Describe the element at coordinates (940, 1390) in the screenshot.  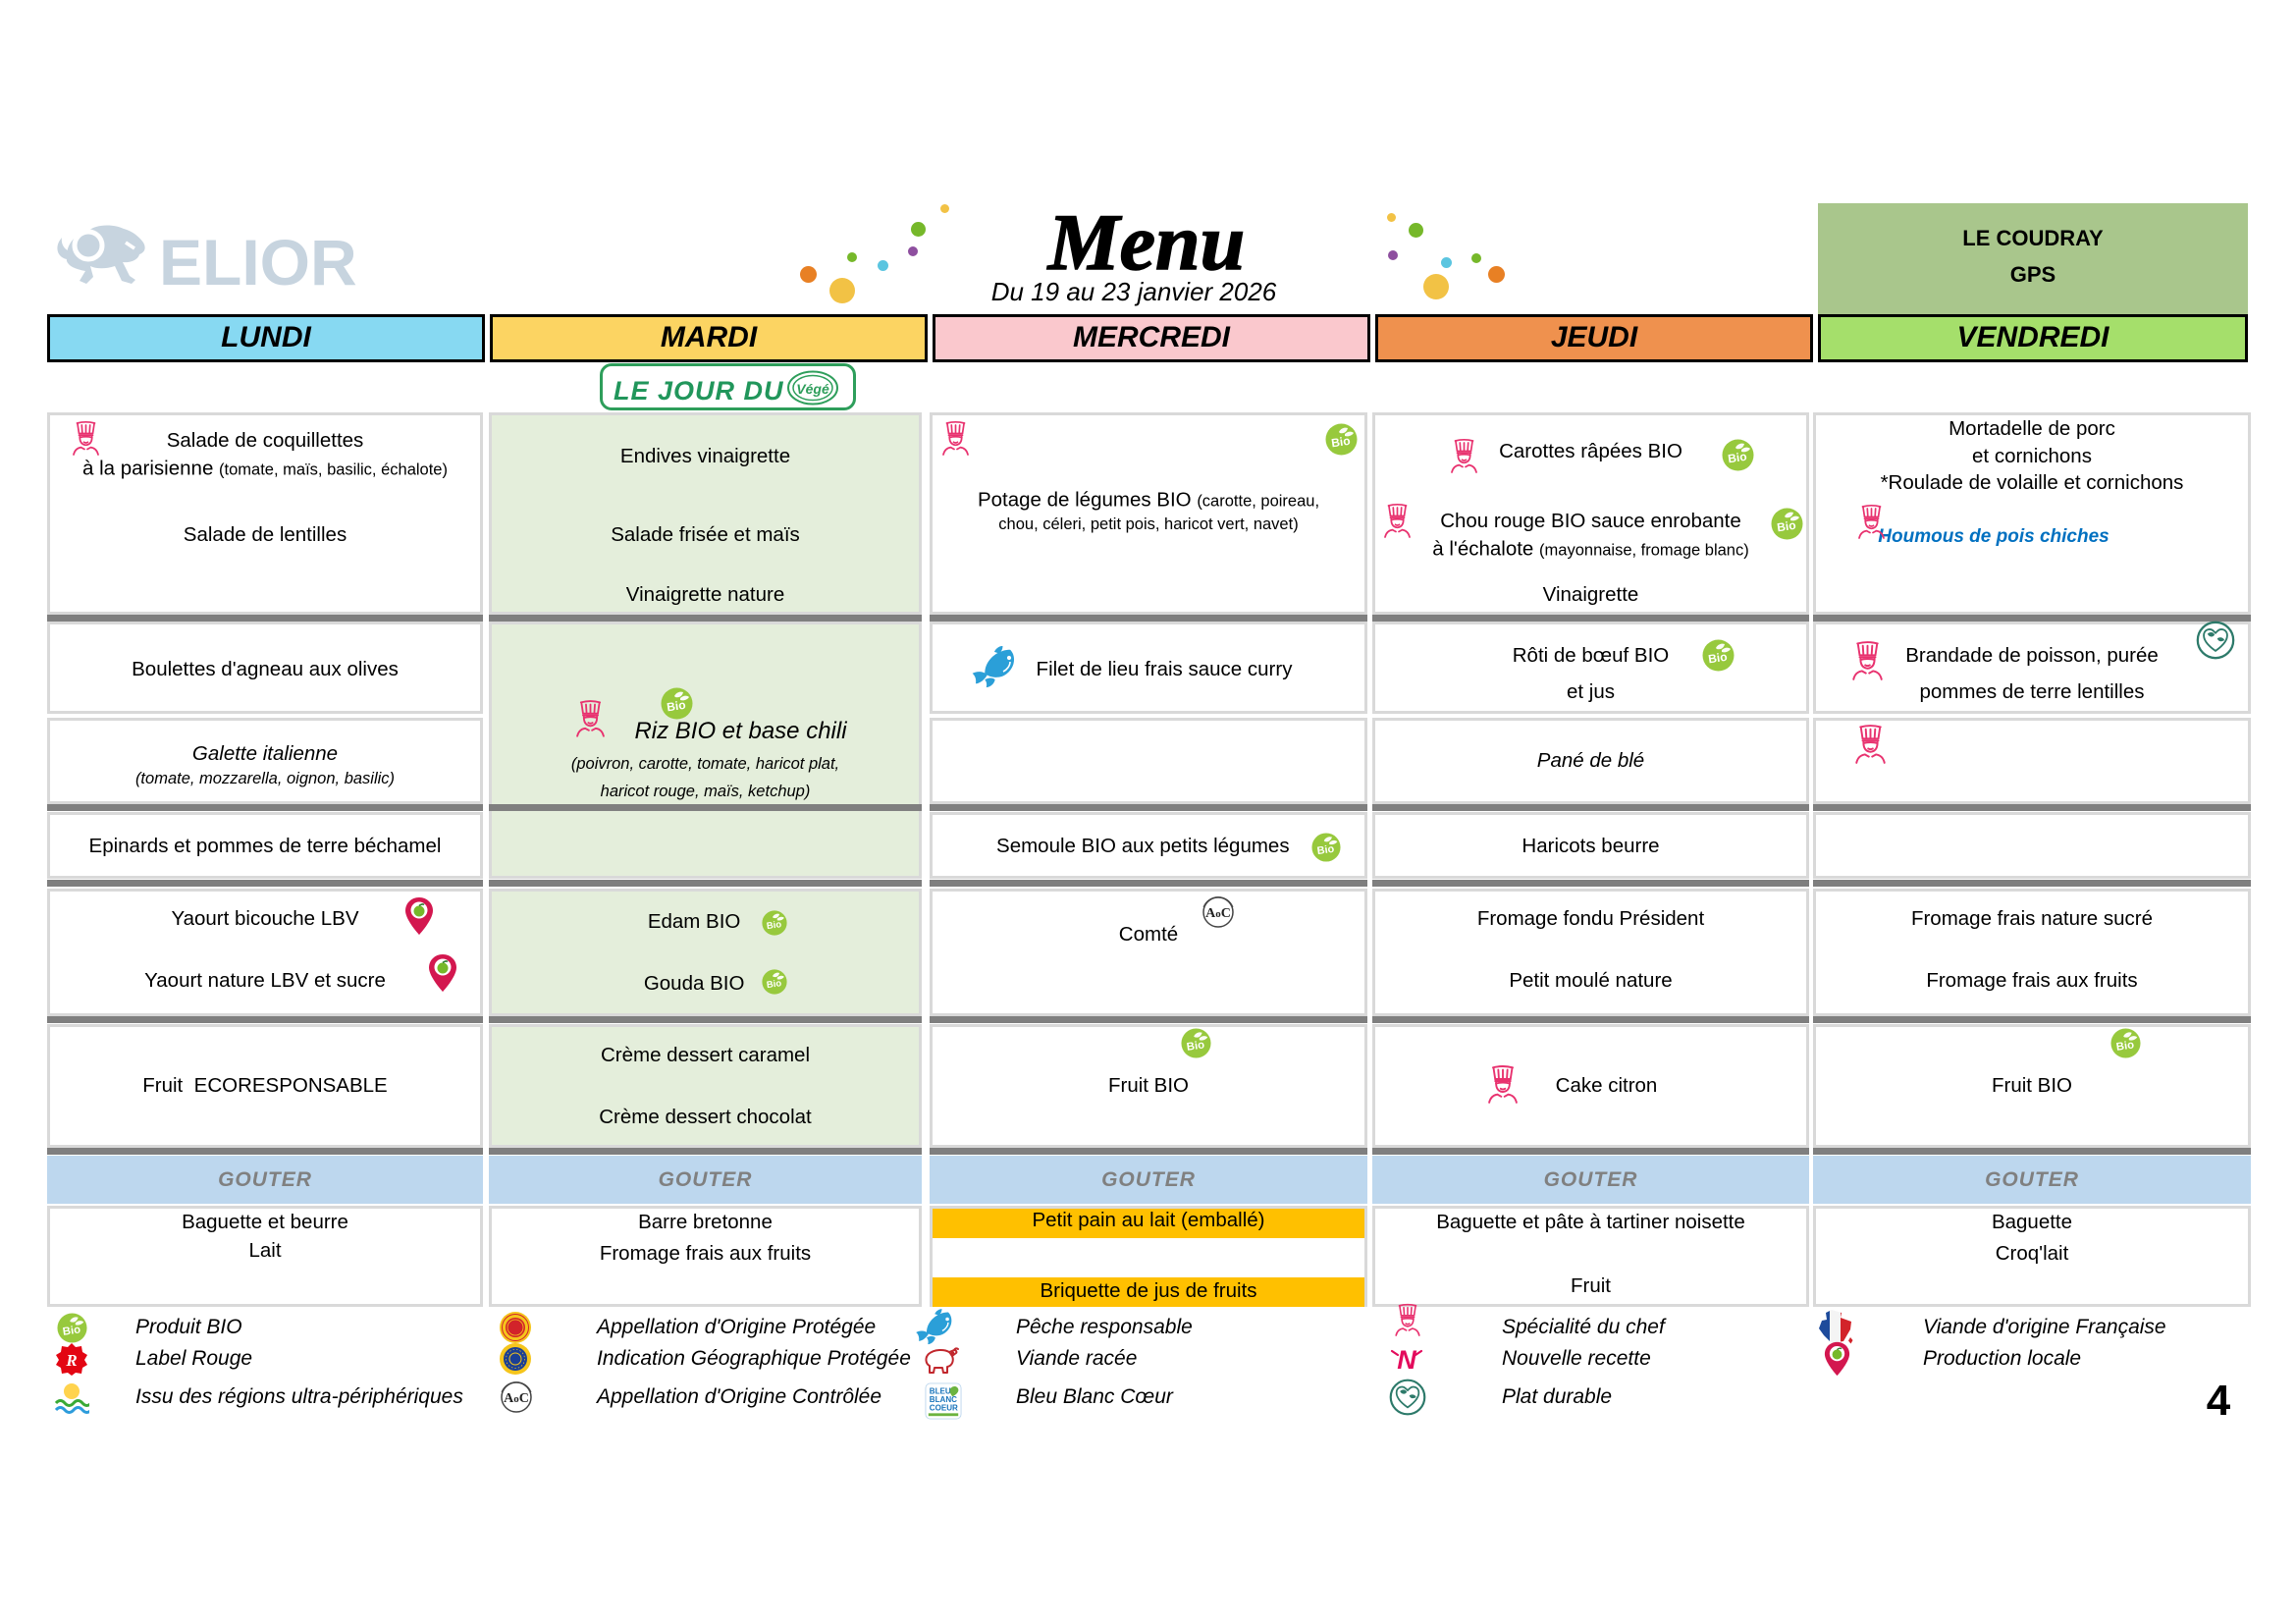
I see `svg-text: BLEU` at that location.